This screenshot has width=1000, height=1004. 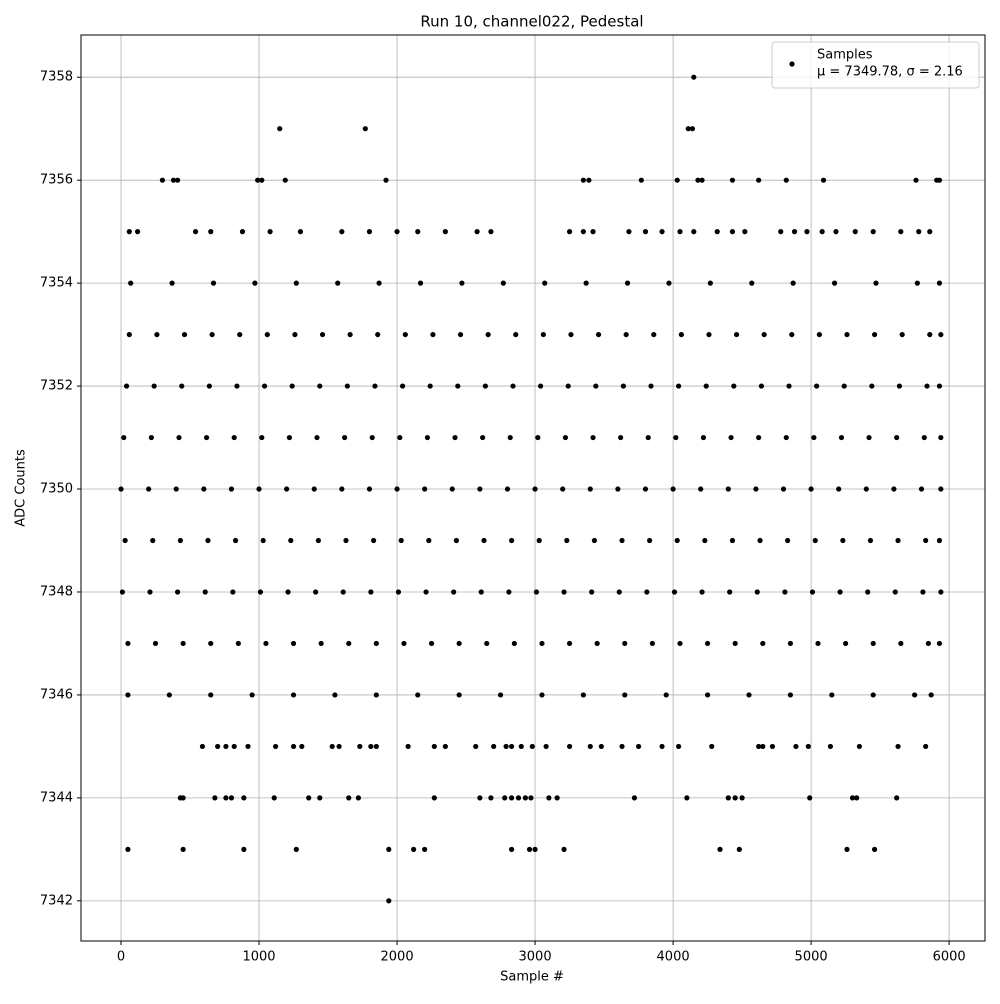 What do you see at coordinates (258, 957) in the screenshot?
I see `x-tick-label: 1000` at bounding box center [258, 957].